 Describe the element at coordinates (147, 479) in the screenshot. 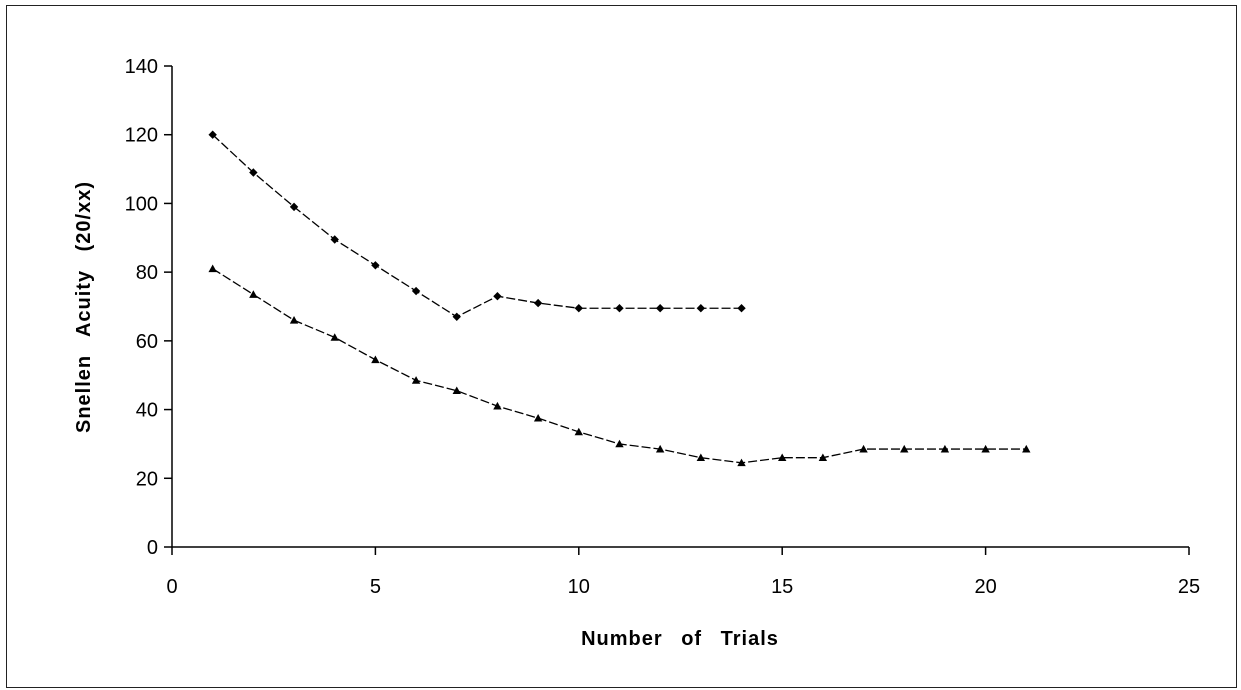

I see `y-tick-label: 20` at that location.